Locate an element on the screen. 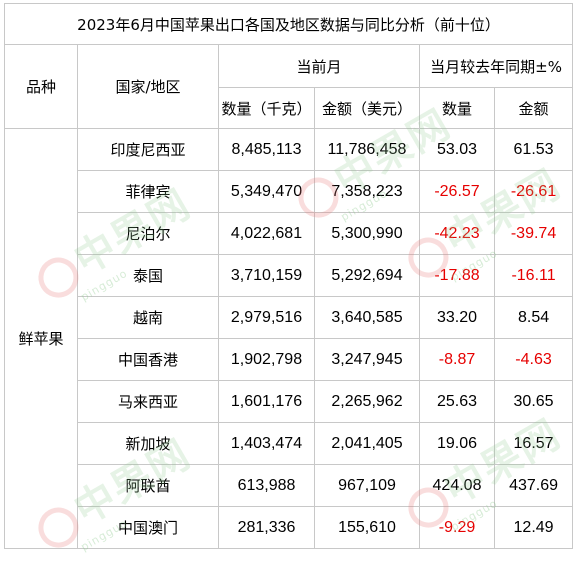 This screenshot has height=569, width=576. header-yoy: 当月较去年同期±% is located at coordinates (496, 66).